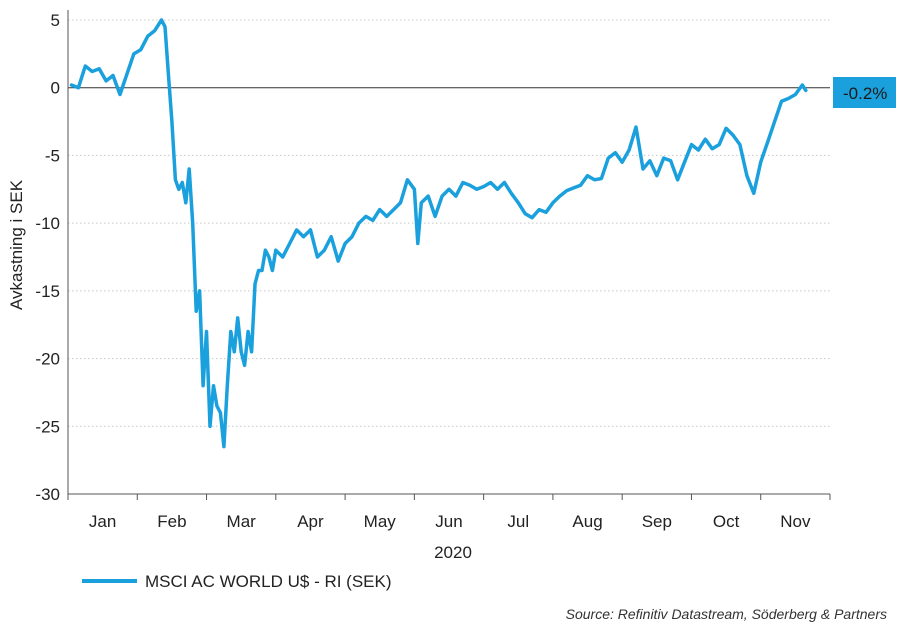  I want to click on end-value-label-text: -0.2%, so click(865, 93).